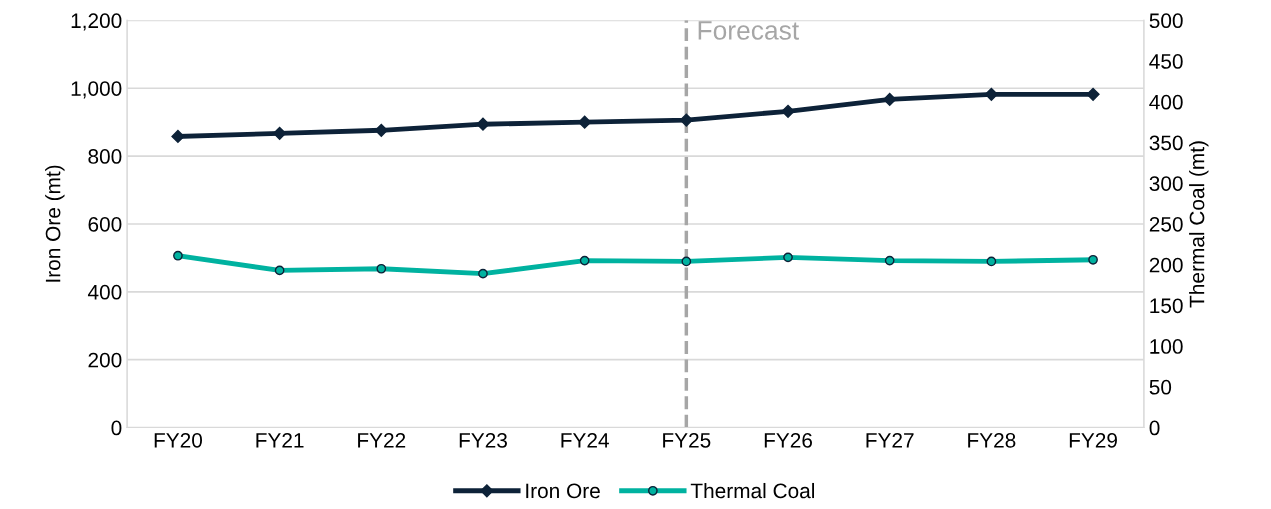  What do you see at coordinates (483, 440) in the screenshot?
I see `x-tick-label: FY23` at bounding box center [483, 440].